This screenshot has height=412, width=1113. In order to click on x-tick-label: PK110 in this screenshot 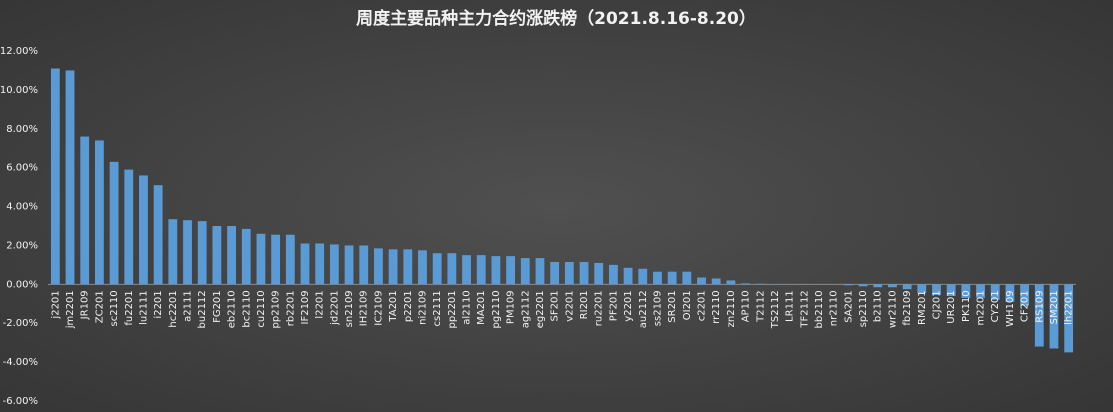, I will do `click(966, 306)`.